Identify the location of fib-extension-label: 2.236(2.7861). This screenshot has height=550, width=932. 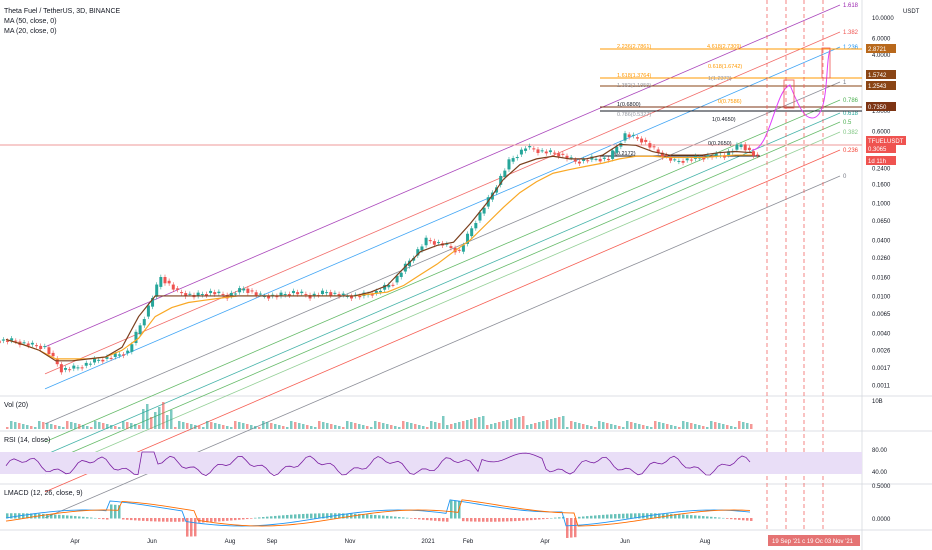
(634, 47).